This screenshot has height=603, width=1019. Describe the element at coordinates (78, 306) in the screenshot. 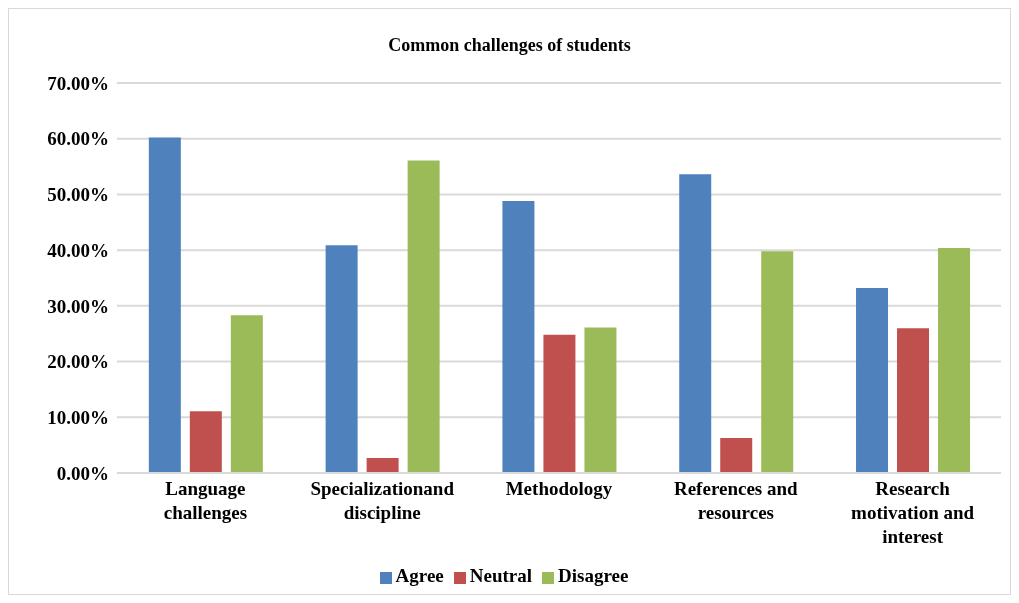

I see `y-tick-label: 30.00%` at that location.